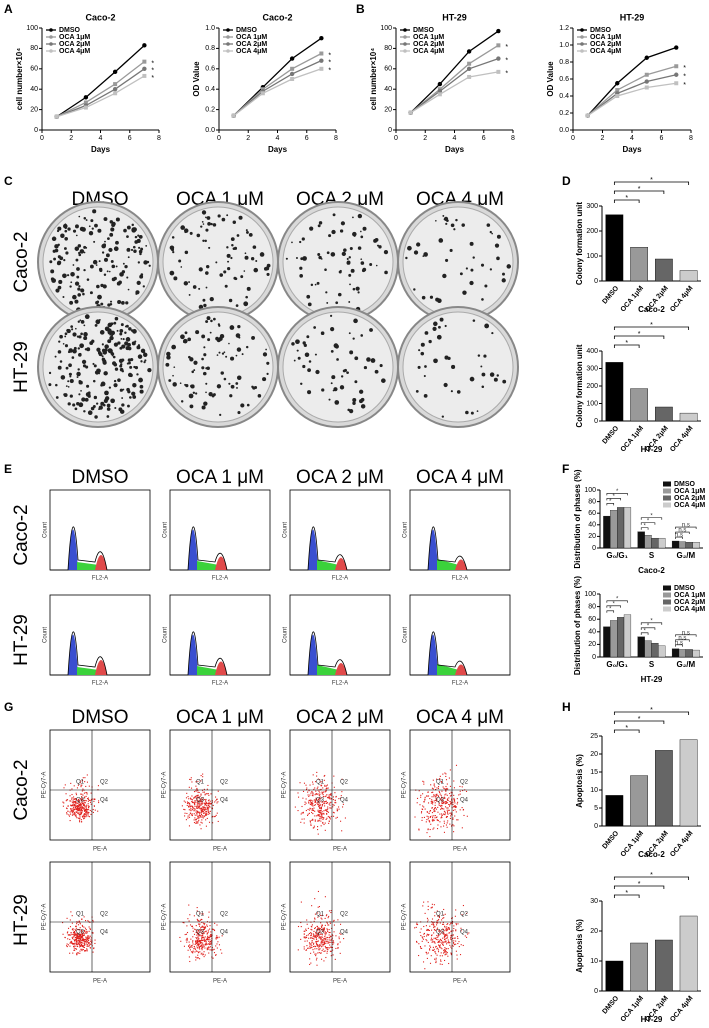  What do you see at coordinates (617, 83) in the screenshot?
I see `data-point` at bounding box center [617, 83].